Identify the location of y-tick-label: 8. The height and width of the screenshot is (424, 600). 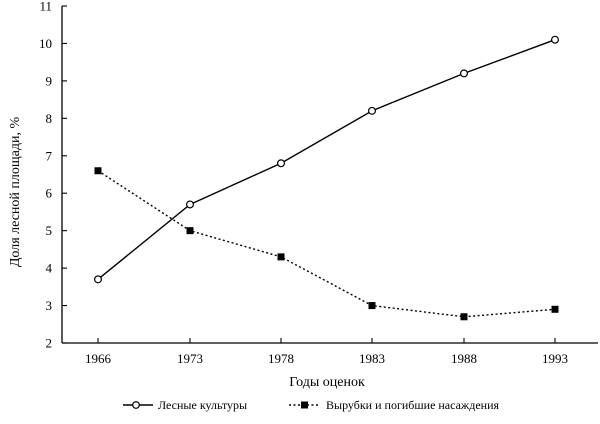
(49, 118).